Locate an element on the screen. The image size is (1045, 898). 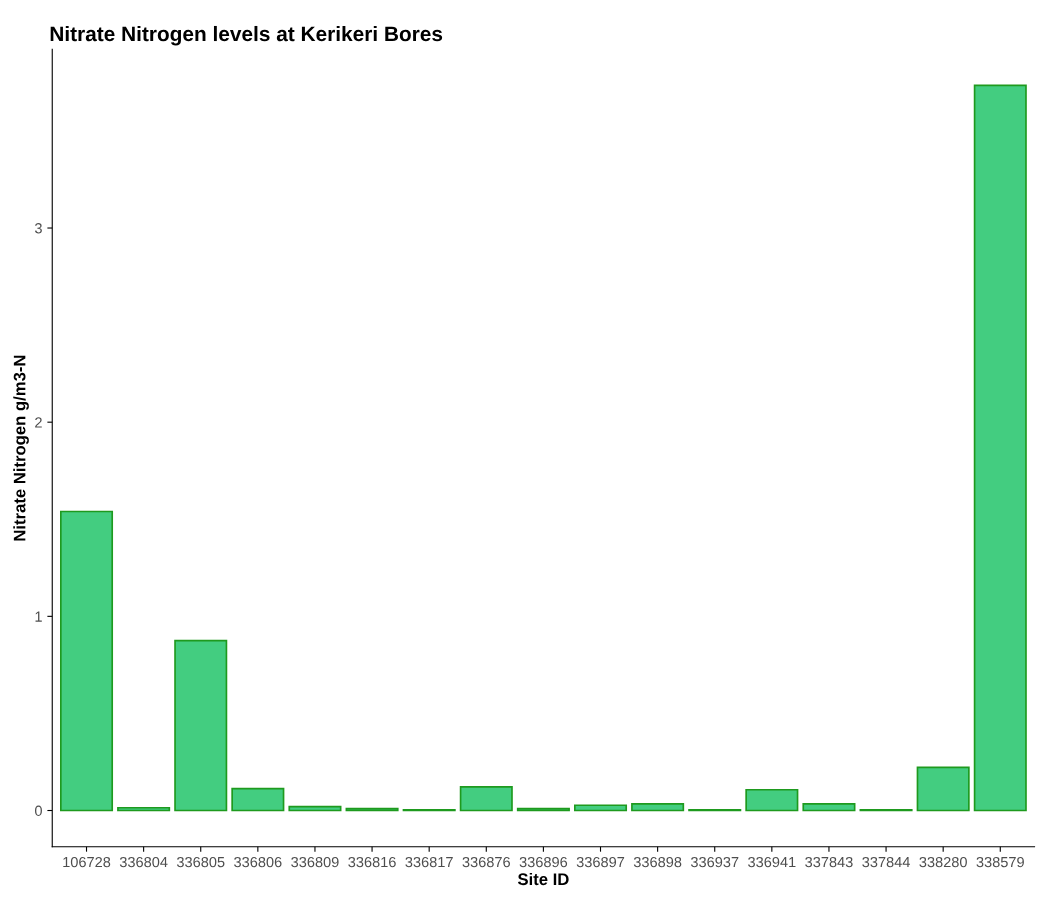
x-tick-label: 336898 is located at coordinates (657, 862).